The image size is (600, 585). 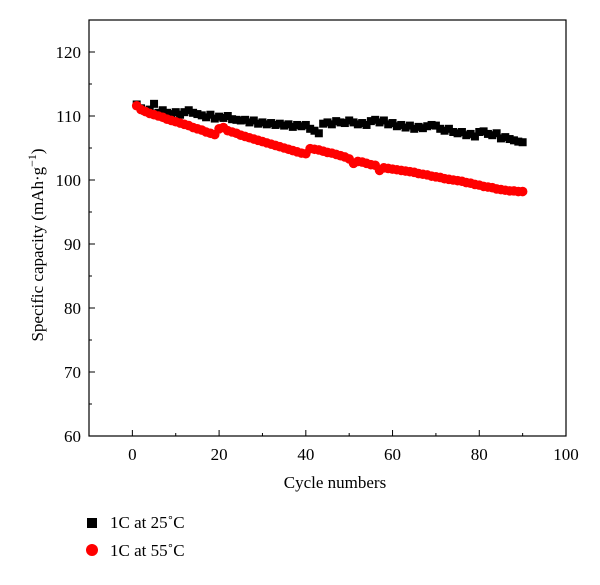 What do you see at coordinates (479, 454) in the screenshot?
I see `x-tick-label: 80` at bounding box center [479, 454].